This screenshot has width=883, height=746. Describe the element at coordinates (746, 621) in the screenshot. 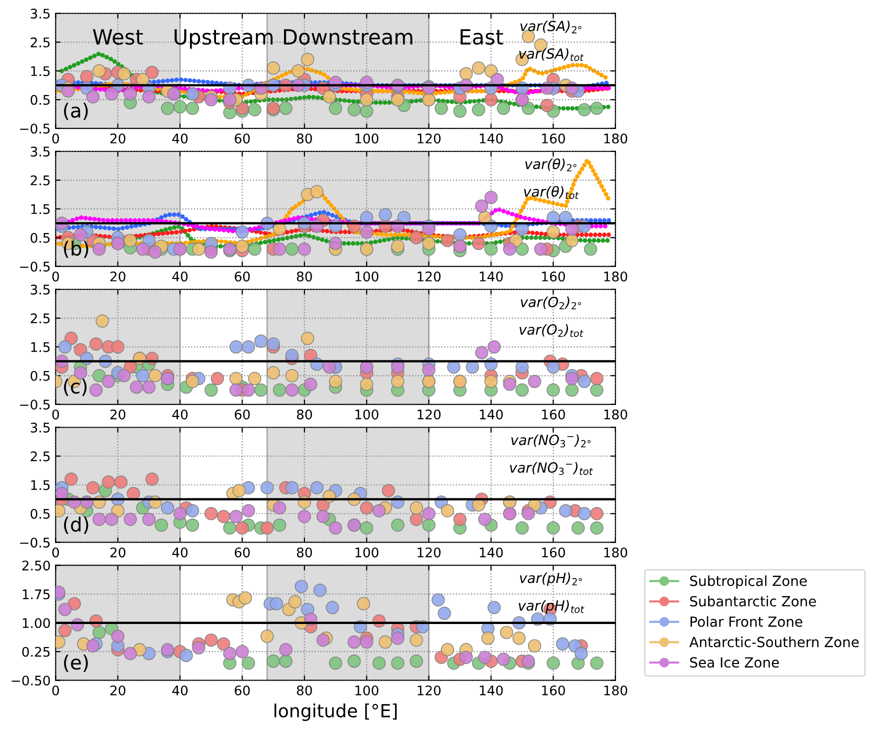

I see `legend-label: Polar Front Zone` at that location.